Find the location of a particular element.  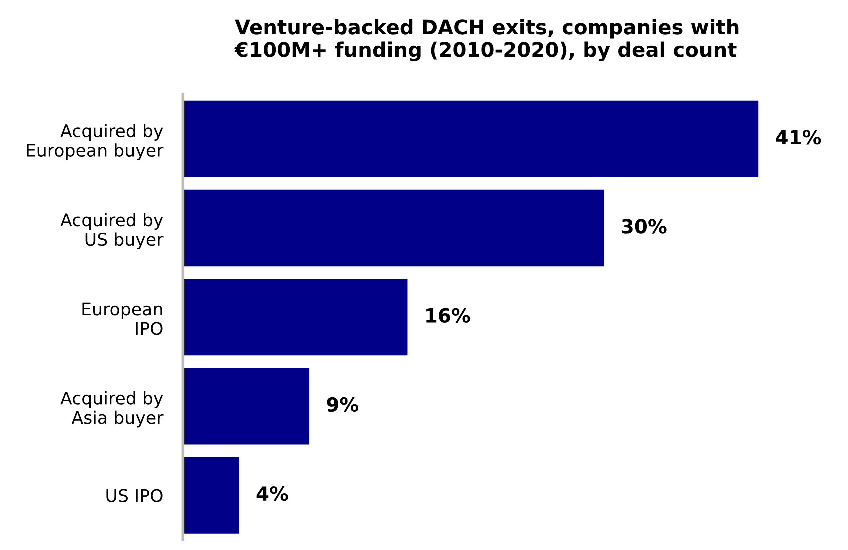

data-label: 30% is located at coordinates (644, 226).